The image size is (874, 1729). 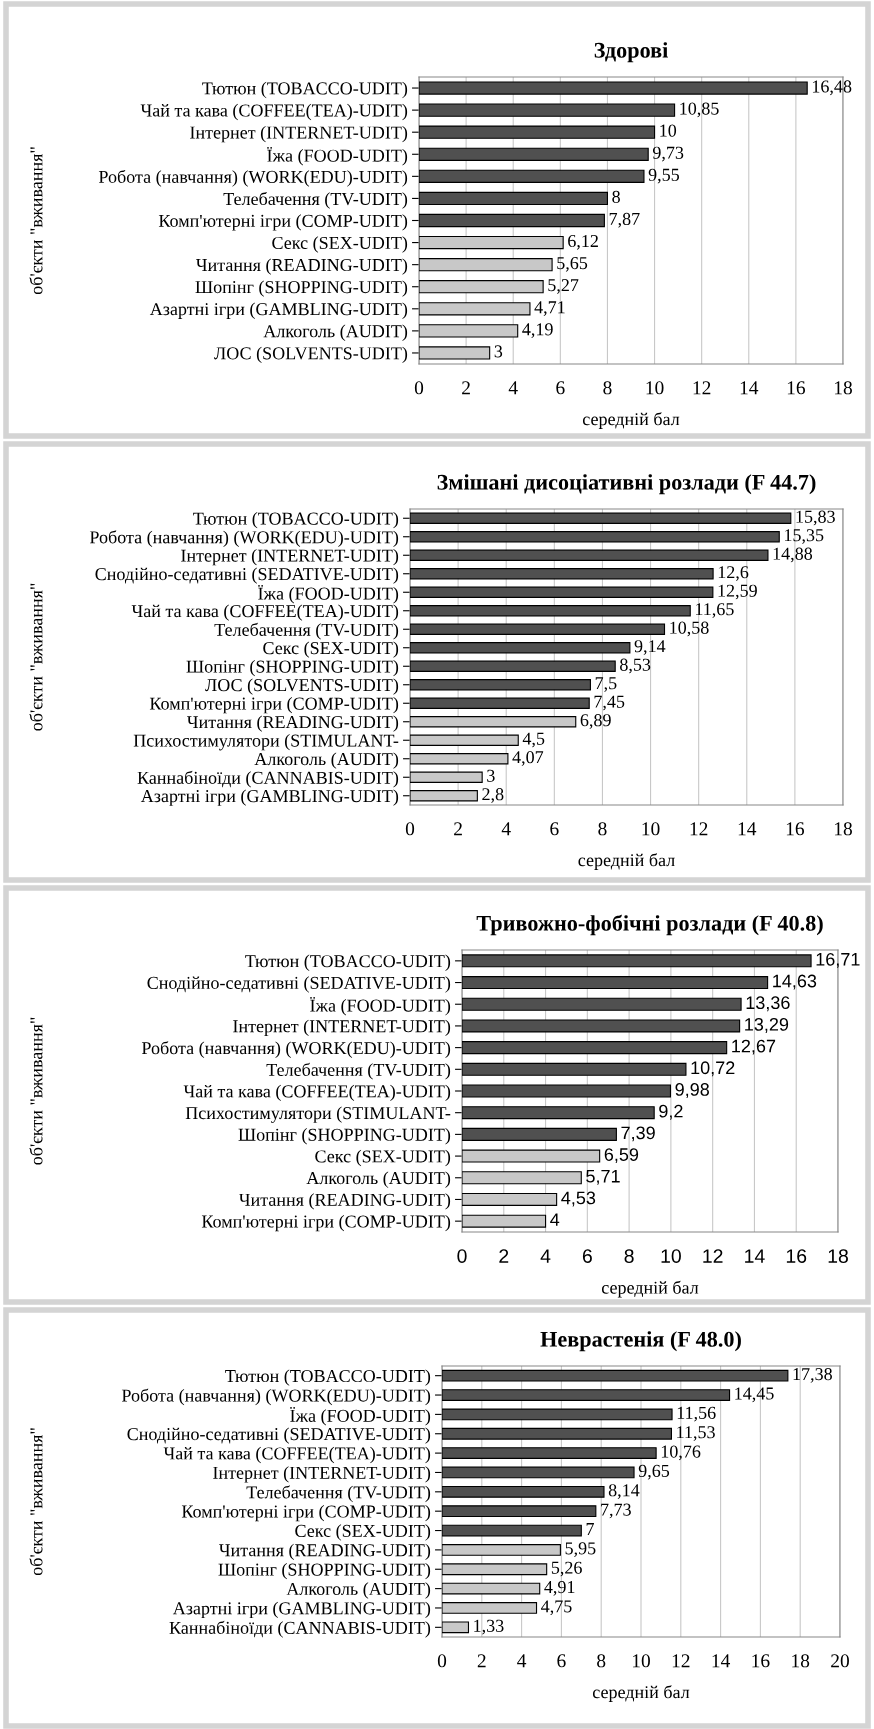 What do you see at coordinates (649, 925) in the screenshot?
I see `chart-title: Тривожно-фобічні розлади (F 40.8)` at bounding box center [649, 925].